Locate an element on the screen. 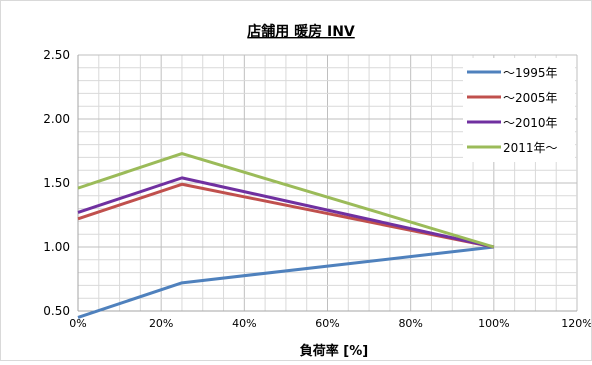  chart-title: 店舗用 暖房 INV is located at coordinates (301, 31).